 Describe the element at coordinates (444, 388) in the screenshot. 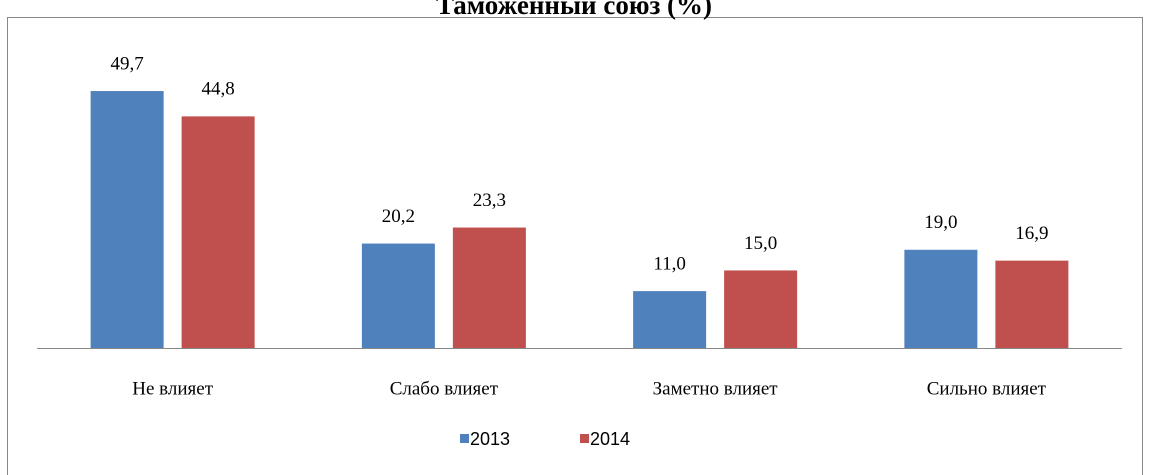

I see `x-tick-label: Слабо влияет` at that location.